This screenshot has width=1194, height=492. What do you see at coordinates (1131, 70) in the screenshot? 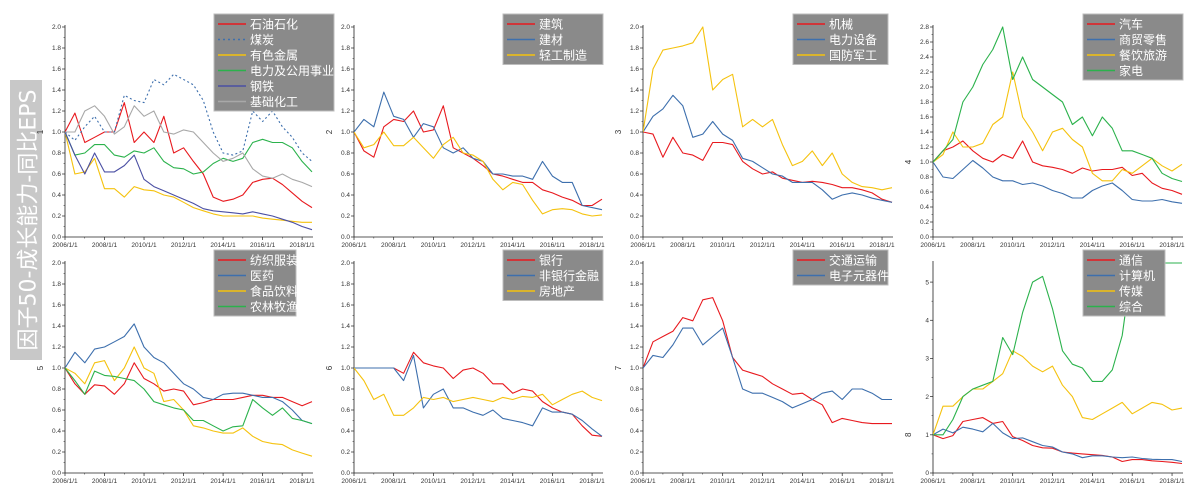
I see `legend-label: 家电` at bounding box center [1131, 70].